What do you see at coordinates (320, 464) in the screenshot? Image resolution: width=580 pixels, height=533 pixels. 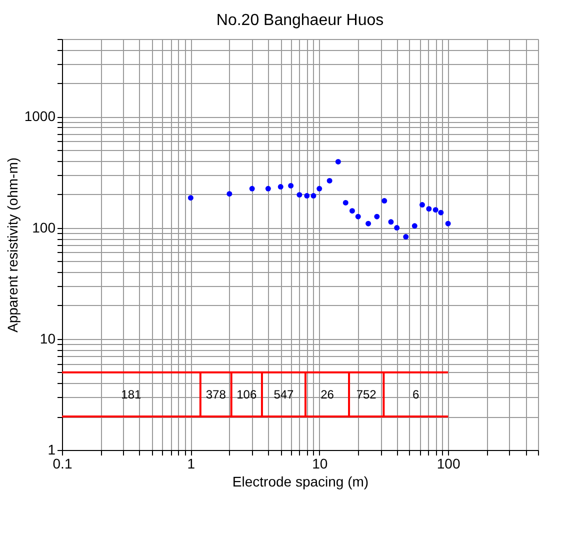 I see `x-tick-label: 10` at bounding box center [320, 464].